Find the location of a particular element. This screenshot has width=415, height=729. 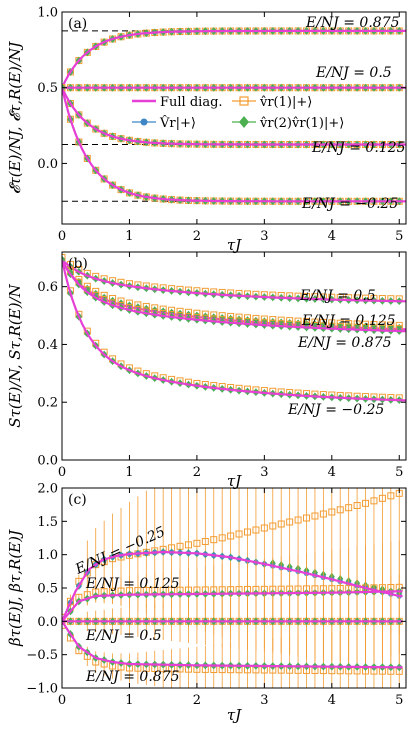

panel-b-ylabel: Sτ(E)/N, Sτ,R(E)/N is located at coordinates (15, 355).